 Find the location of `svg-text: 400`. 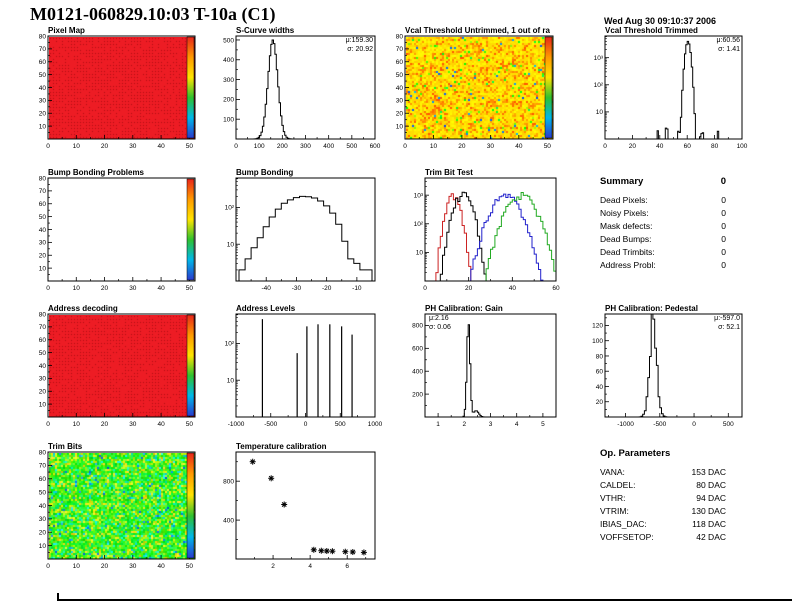

svg-text: 400 is located at coordinates (417, 372).